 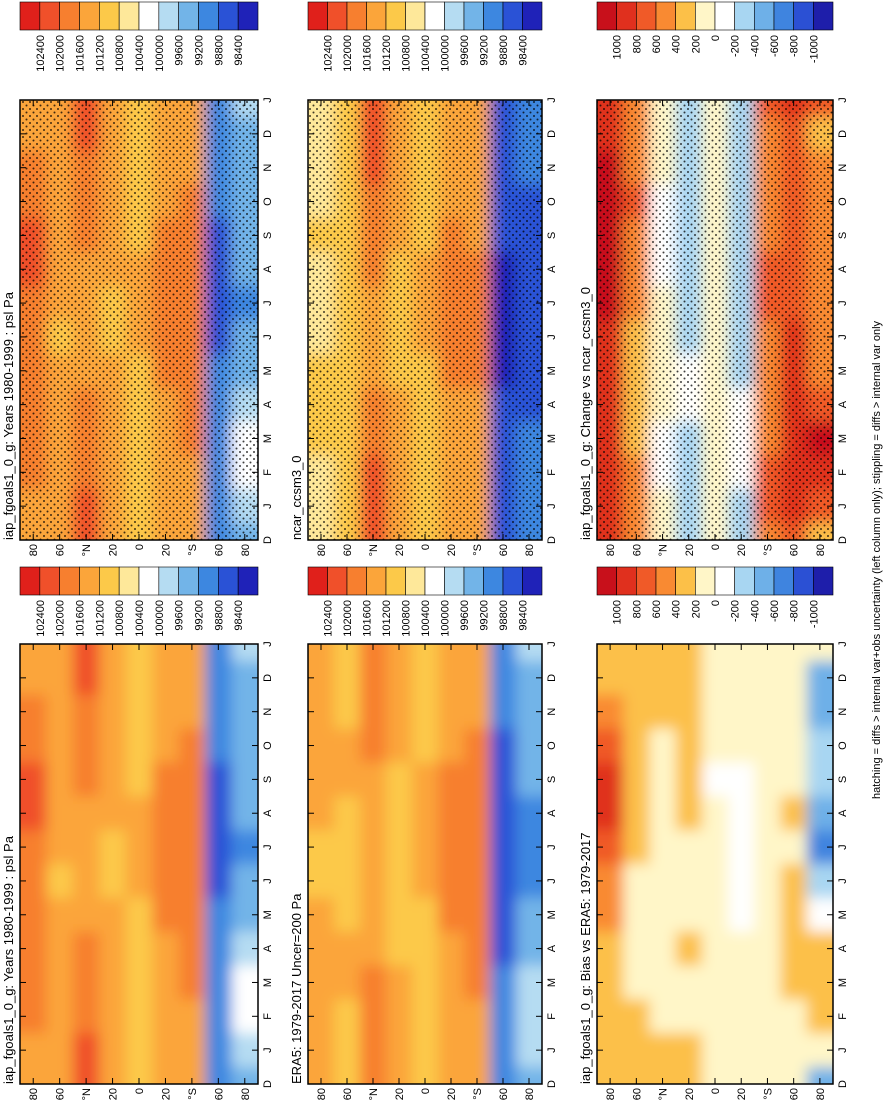 What do you see at coordinates (843, 745) in the screenshot?
I see `x-tick-label: O` at bounding box center [843, 745].